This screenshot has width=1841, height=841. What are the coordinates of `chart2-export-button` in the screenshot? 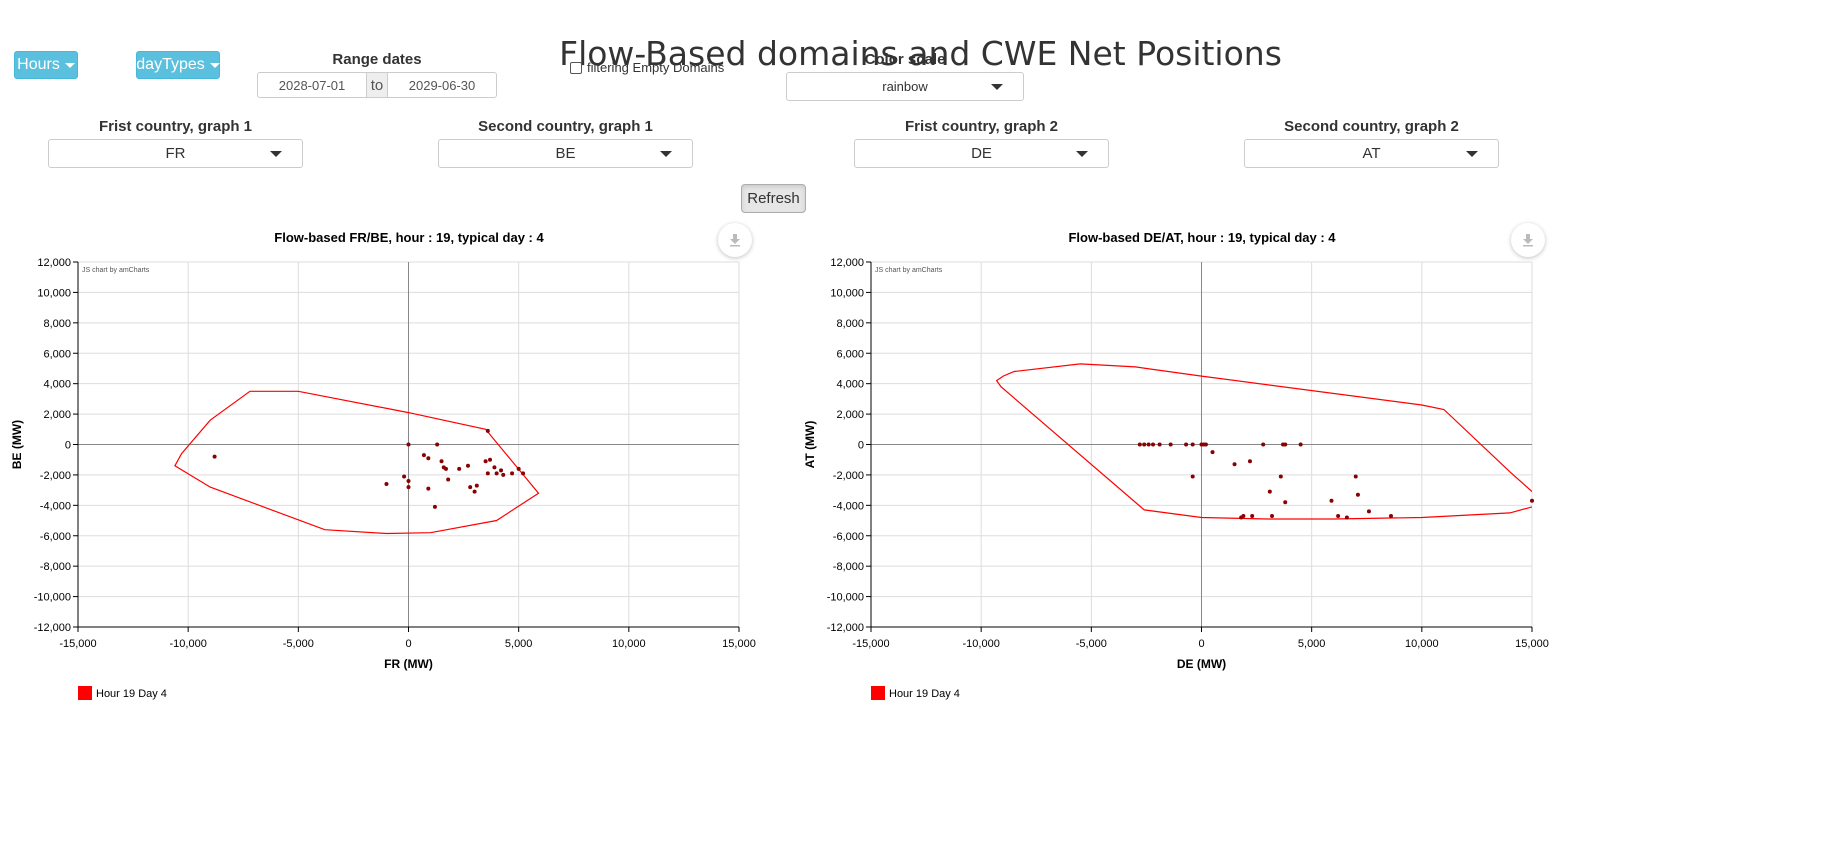 It's located at (1528, 240).